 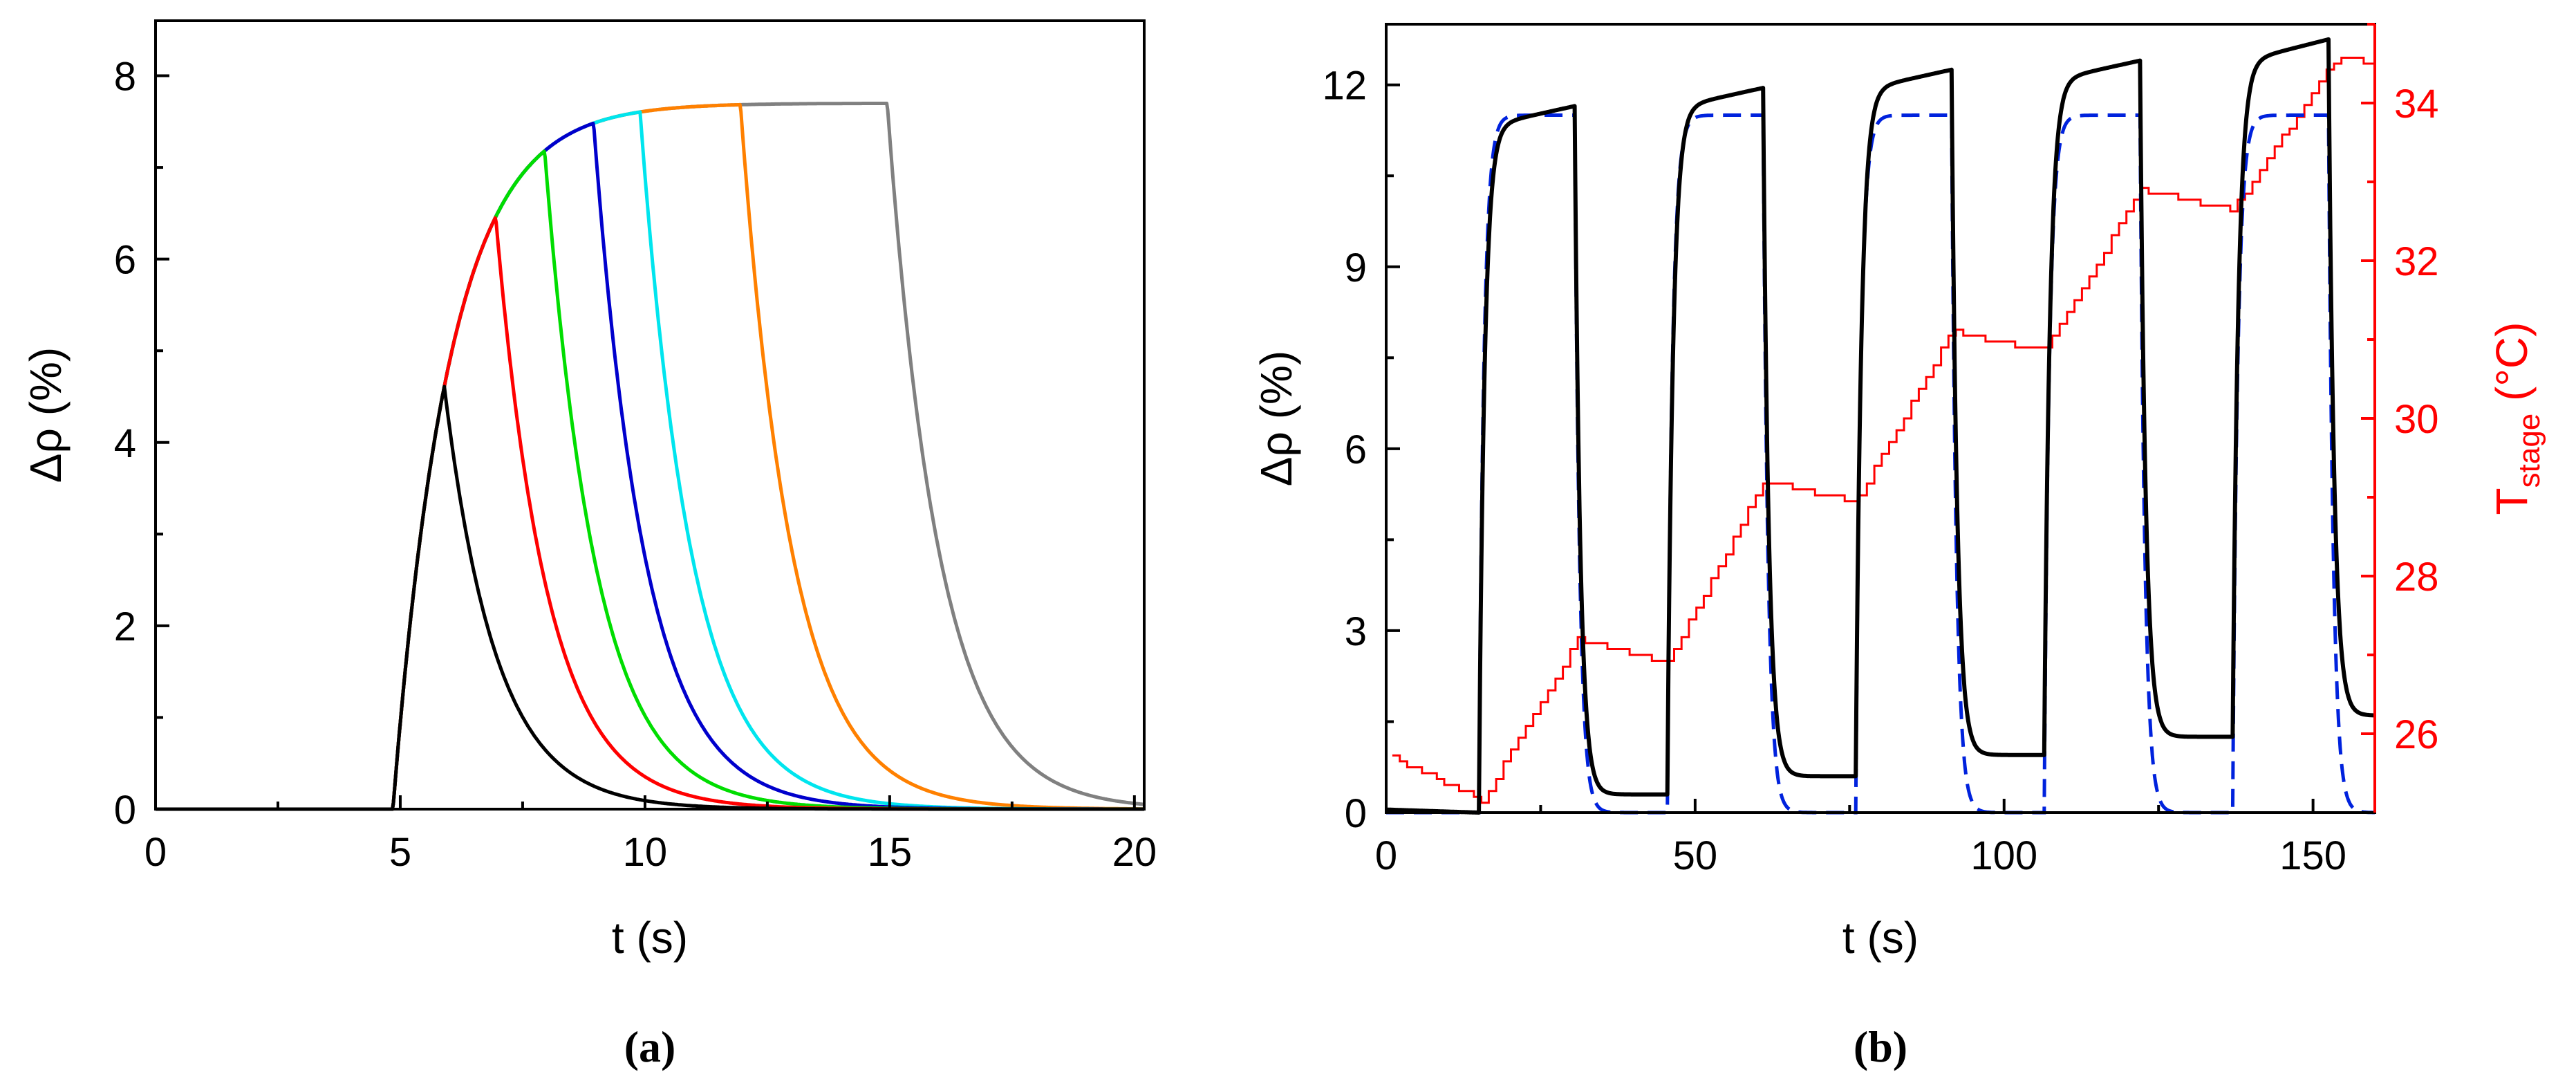 What do you see at coordinates (1134, 852) in the screenshot?
I see `panel-a-x-tick-label: 20` at bounding box center [1134, 852].